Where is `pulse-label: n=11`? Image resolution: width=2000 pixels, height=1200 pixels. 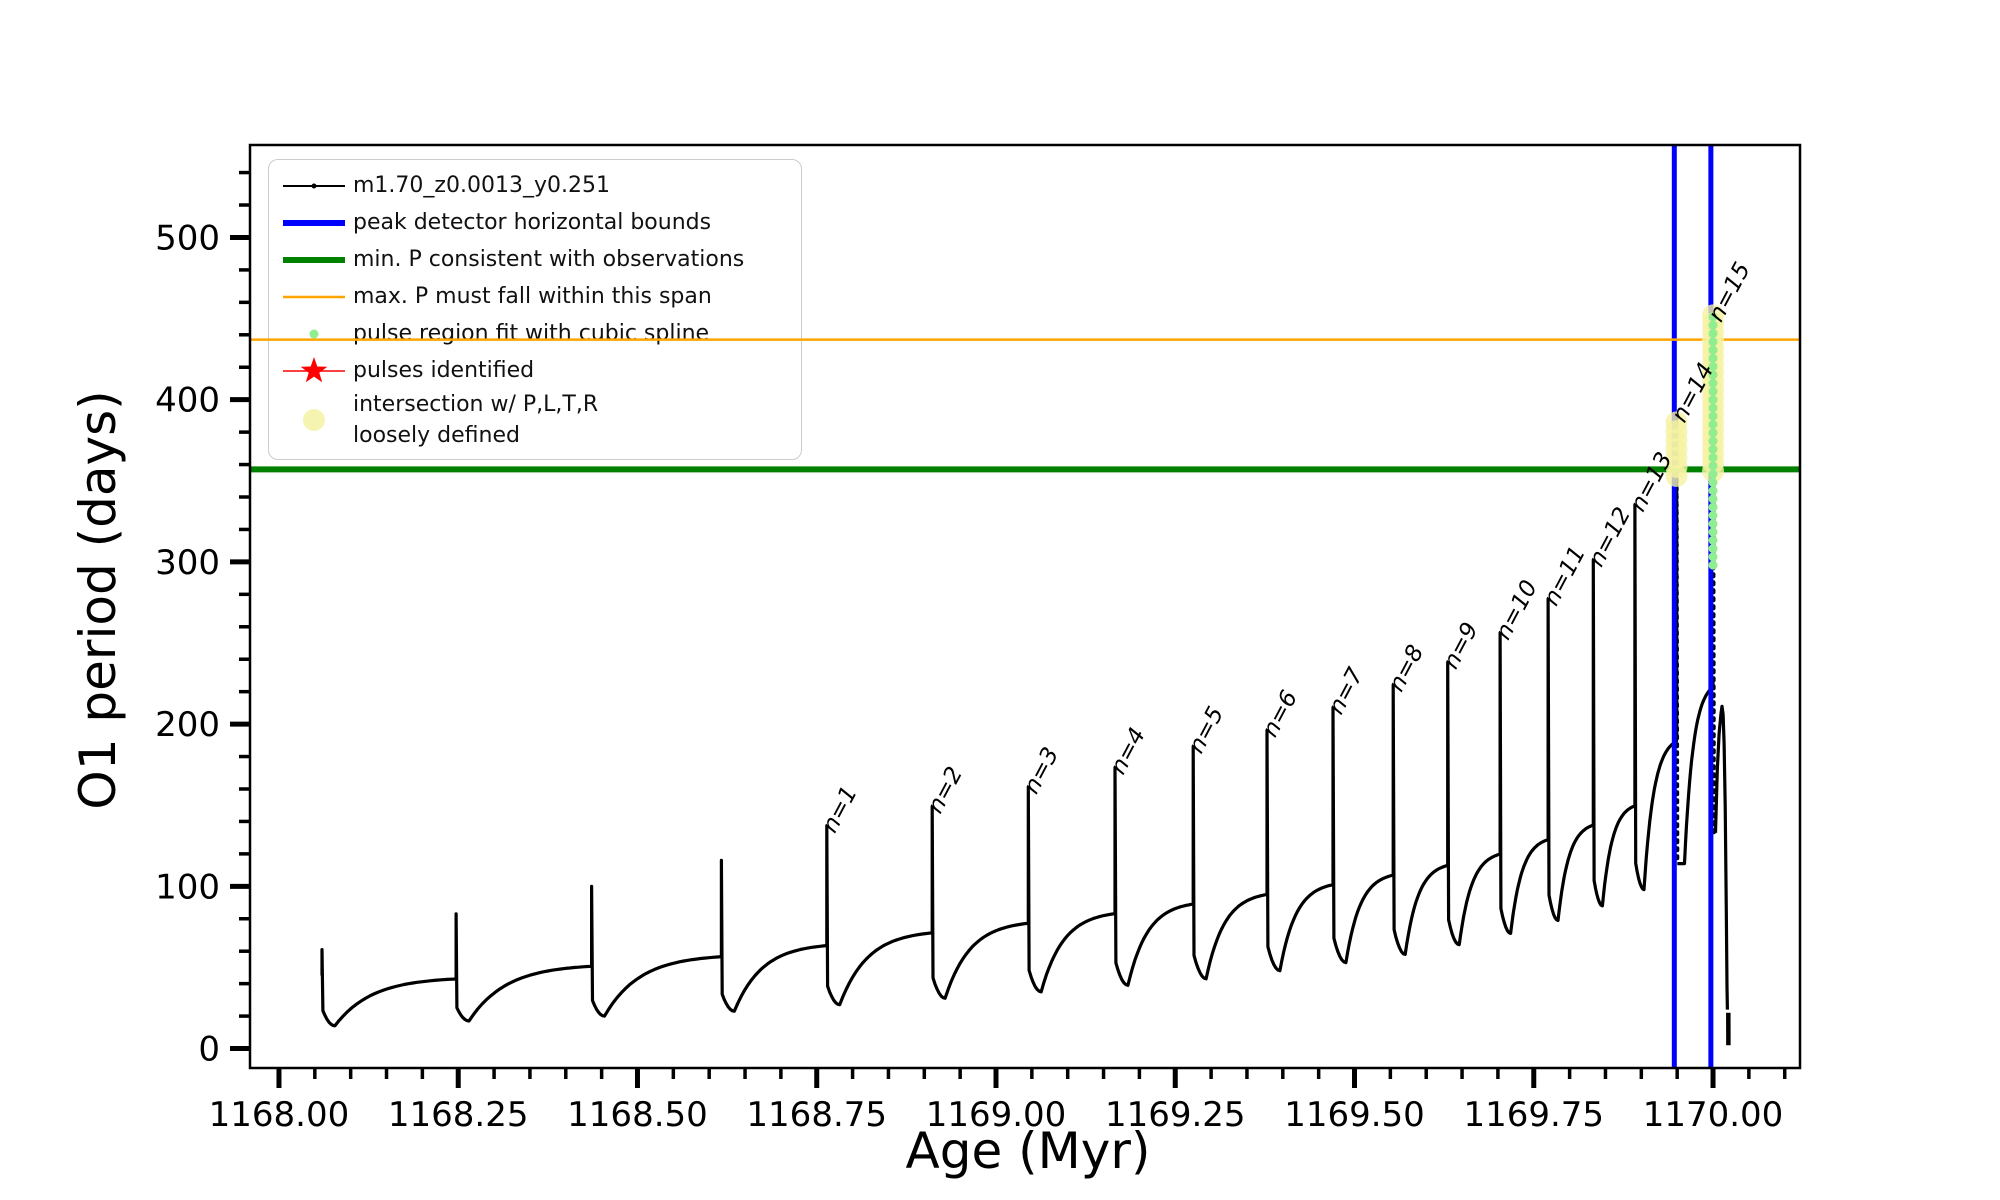
pulse-label: n=11 is located at coordinates (1564, 576).